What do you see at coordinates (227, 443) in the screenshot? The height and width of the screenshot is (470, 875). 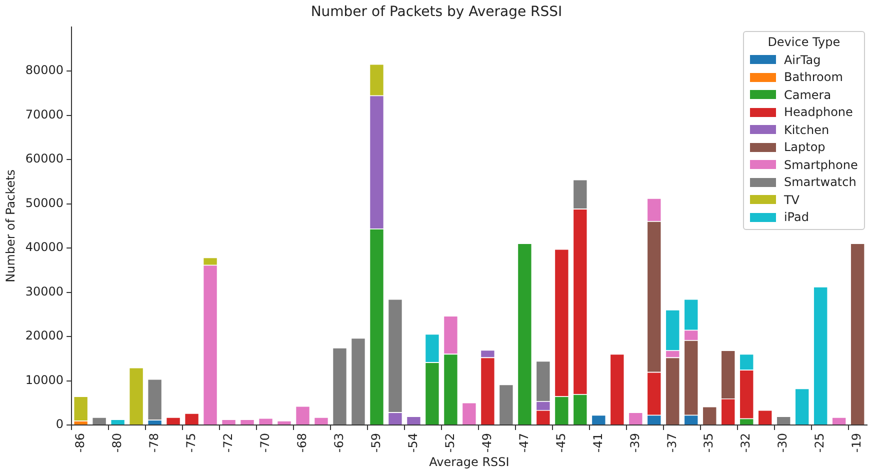 I see `x-tick-label: -72` at bounding box center [227, 443].